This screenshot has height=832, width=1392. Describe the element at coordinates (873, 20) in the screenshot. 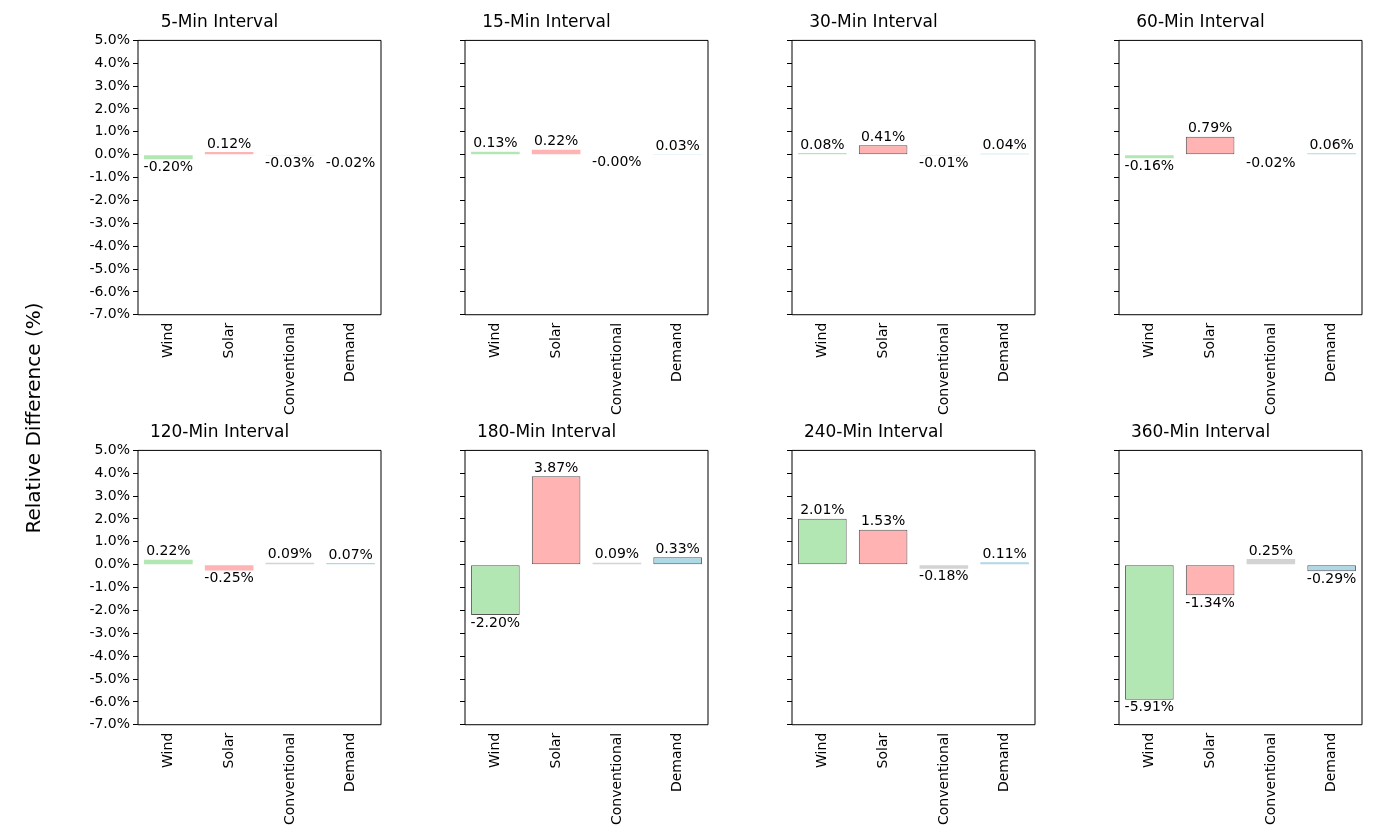

I see `chart-title: 30-Min Interval` at that location.